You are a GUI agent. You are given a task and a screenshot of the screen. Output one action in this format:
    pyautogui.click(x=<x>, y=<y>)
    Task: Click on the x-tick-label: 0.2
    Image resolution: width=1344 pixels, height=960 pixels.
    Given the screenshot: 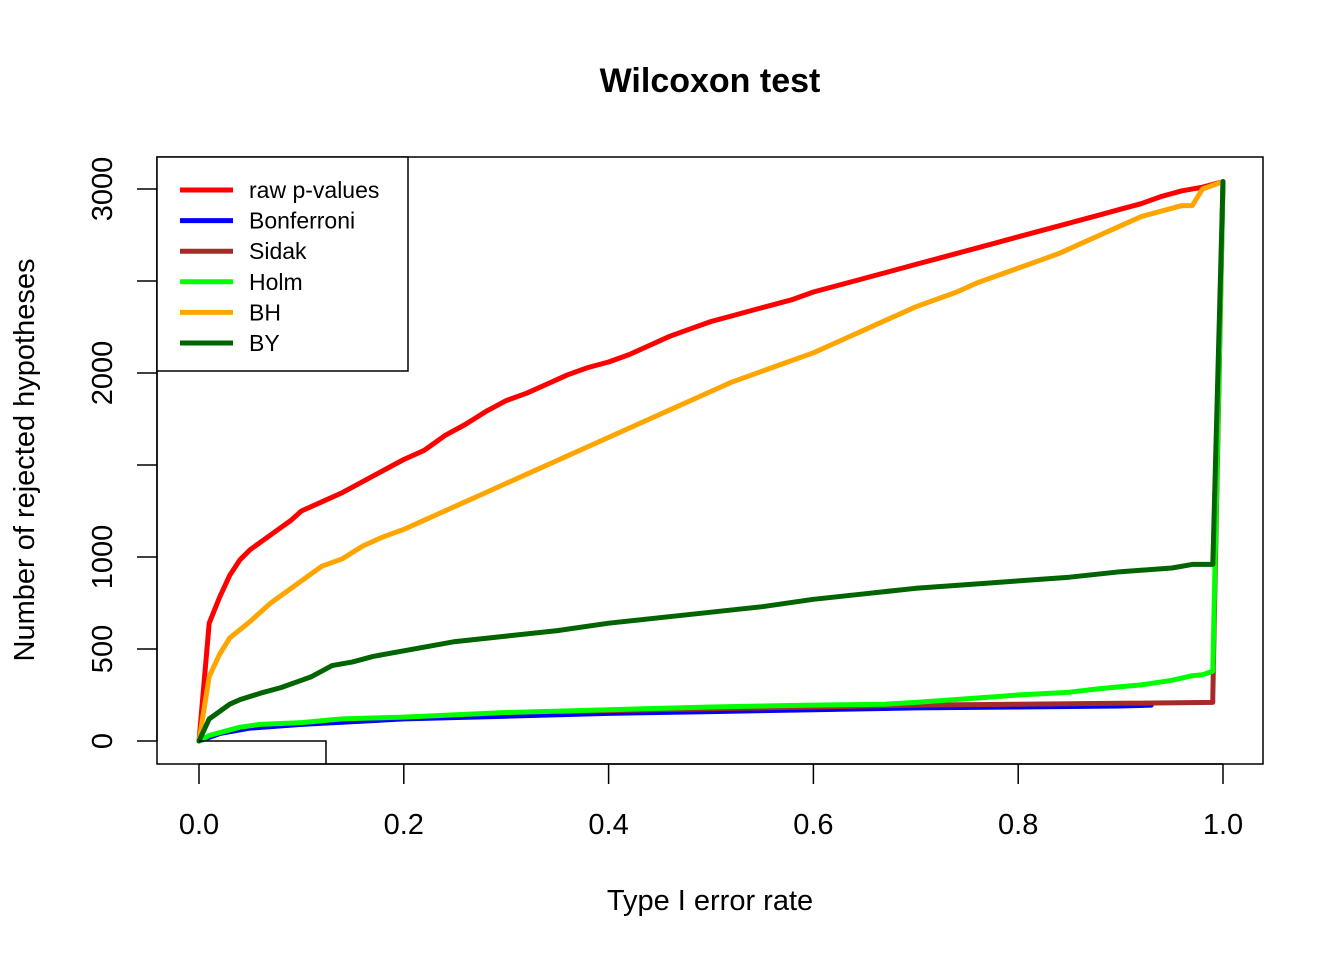 What is the action you would take?
    pyautogui.click(x=404, y=825)
    